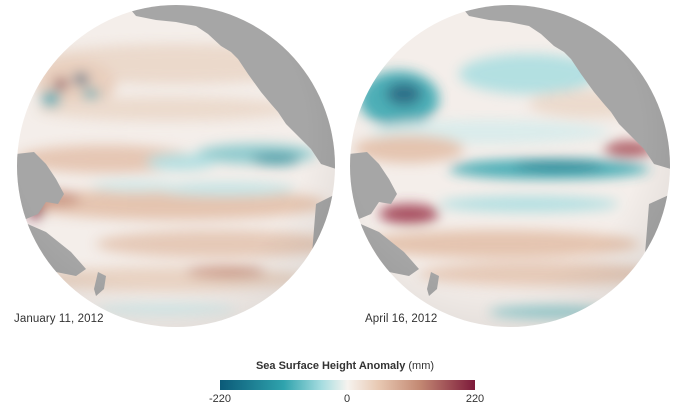  Describe the element at coordinates (59, 319) in the screenshot. I see `date-label-january: January 11, 2012` at that location.